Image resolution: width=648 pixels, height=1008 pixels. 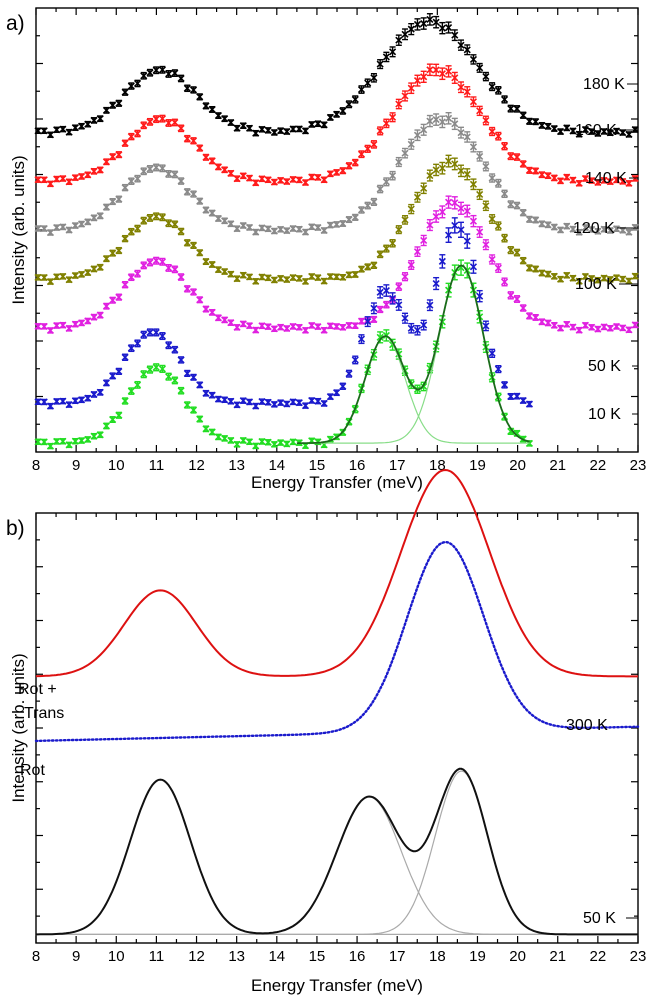 I want to click on x-tick-label: 23, so click(x=638, y=956).